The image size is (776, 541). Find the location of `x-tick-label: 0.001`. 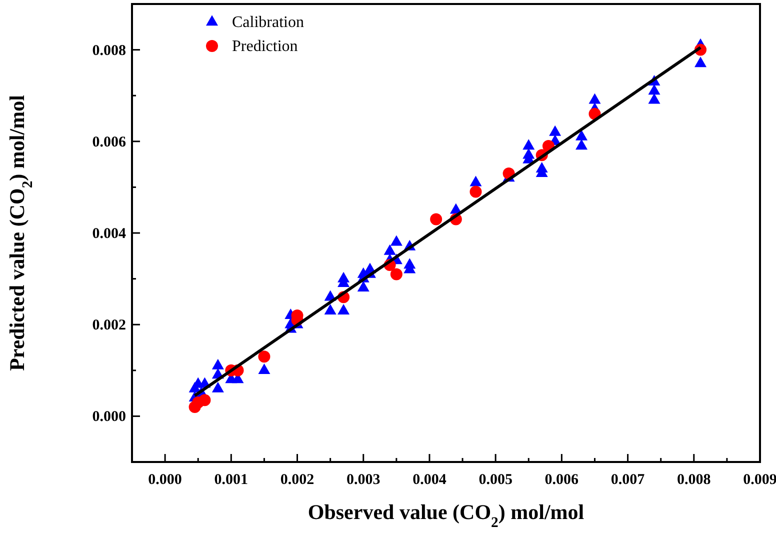

x-tick-label: 0.001 is located at coordinates (231, 480).